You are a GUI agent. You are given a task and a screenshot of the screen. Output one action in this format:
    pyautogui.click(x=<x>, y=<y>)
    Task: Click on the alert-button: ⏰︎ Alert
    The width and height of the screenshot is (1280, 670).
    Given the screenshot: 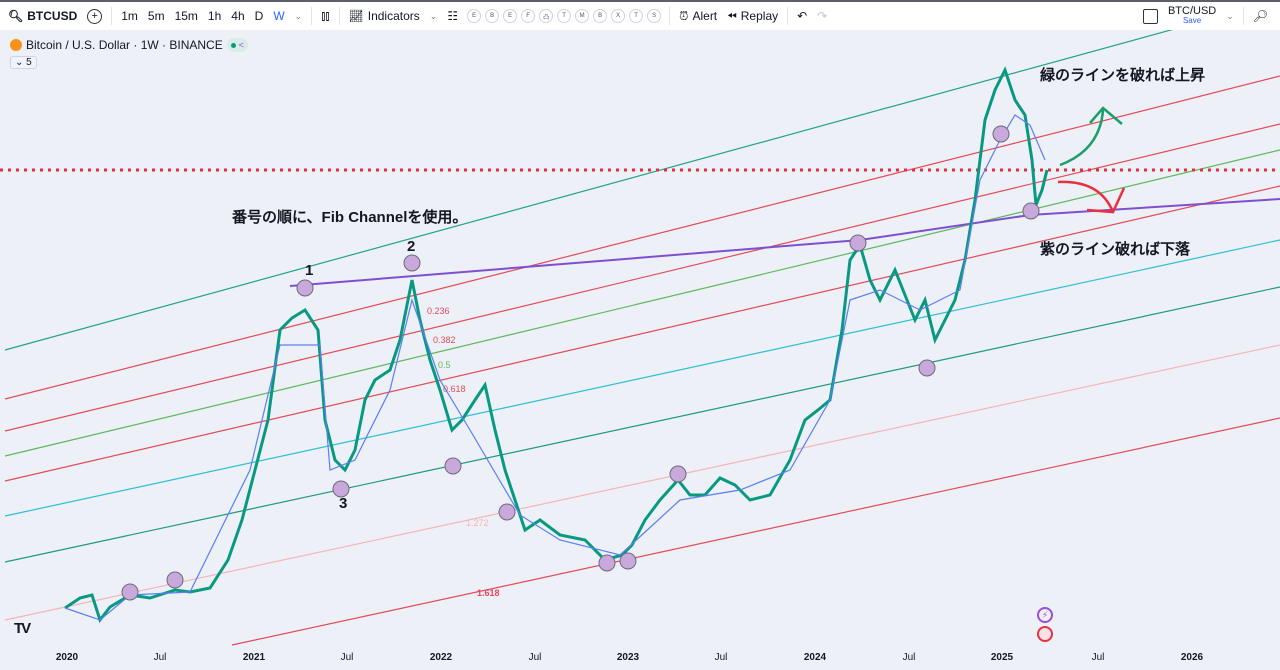 What is the action you would take?
    pyautogui.click(x=698, y=16)
    